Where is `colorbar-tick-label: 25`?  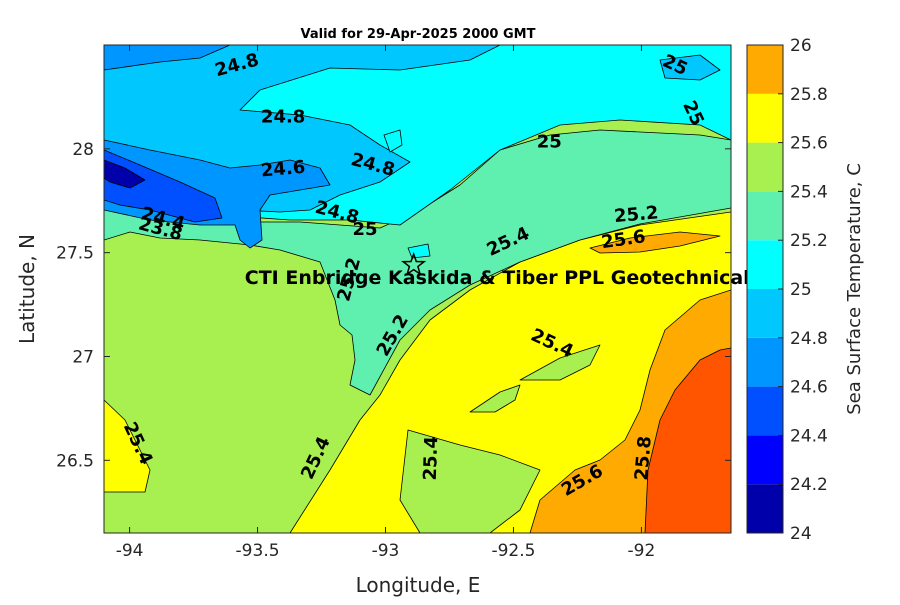 colorbar-tick-label: 25 is located at coordinates (801, 290).